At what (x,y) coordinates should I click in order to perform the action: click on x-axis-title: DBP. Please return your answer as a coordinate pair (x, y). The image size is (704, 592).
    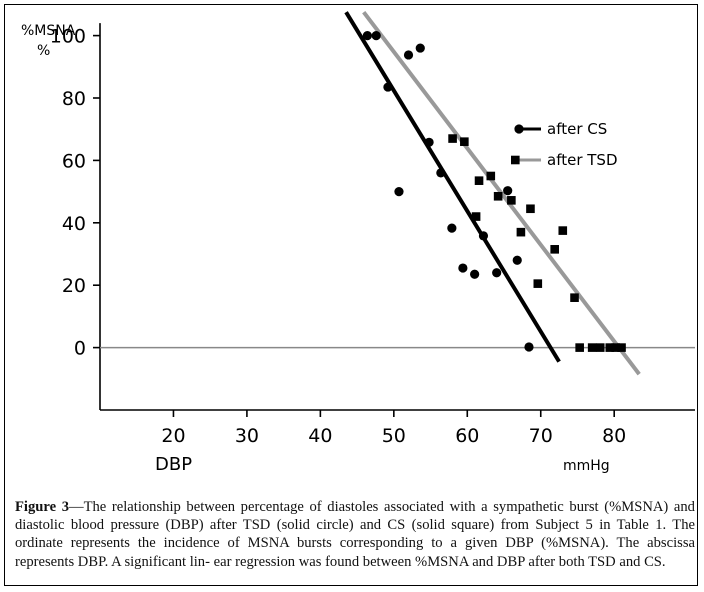
    Looking at the image, I should click on (173, 464).